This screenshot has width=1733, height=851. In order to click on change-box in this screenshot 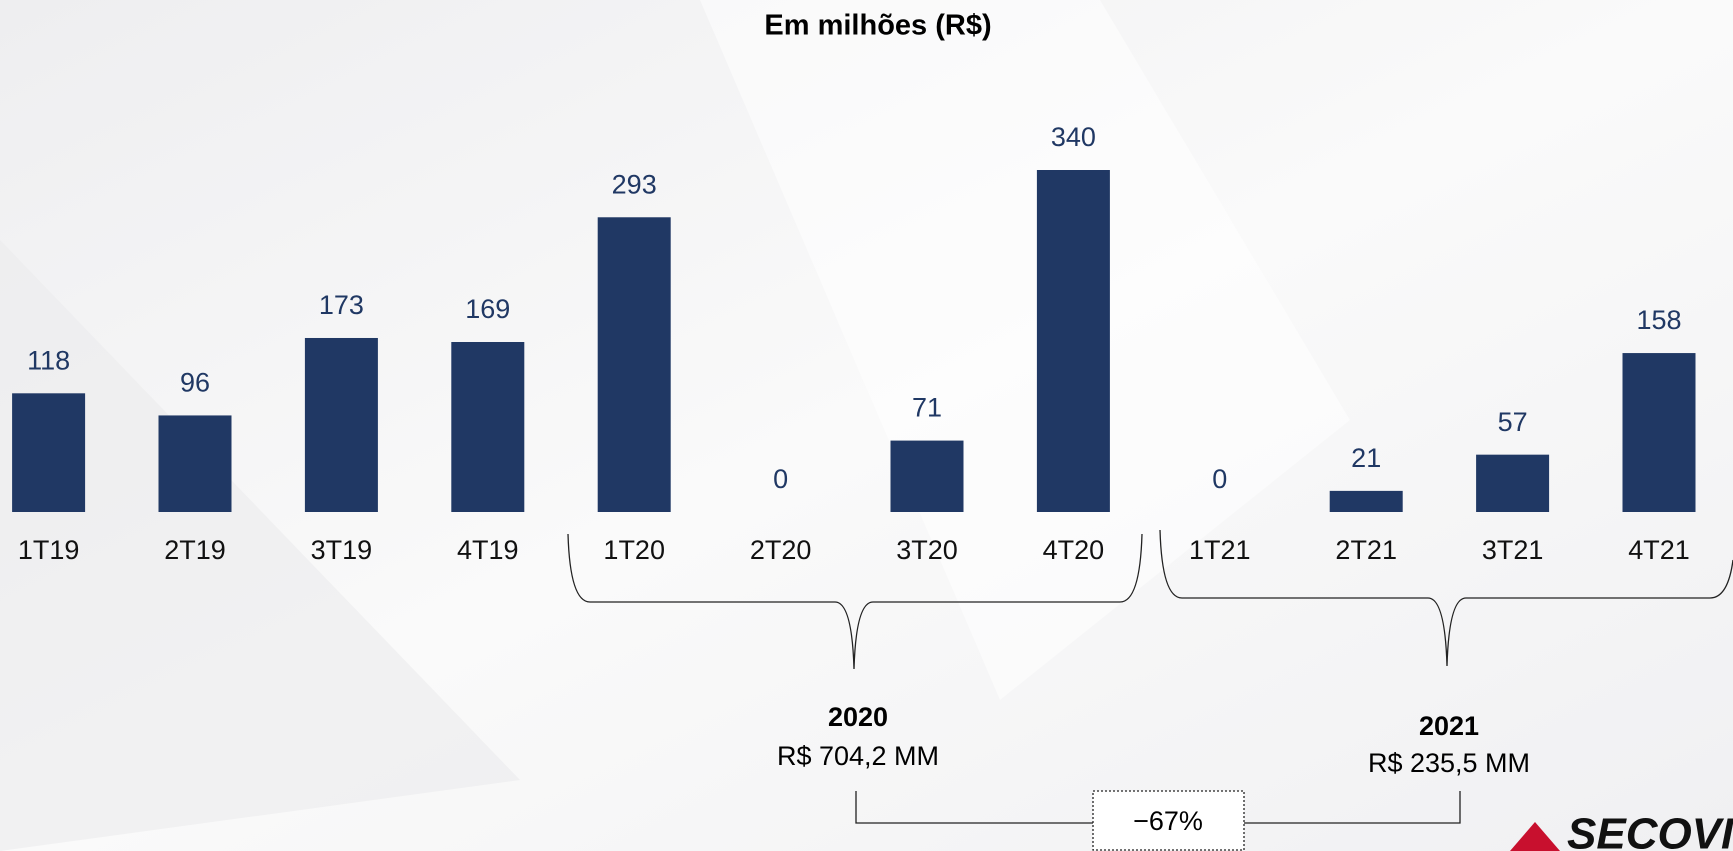, I will do `click(1168, 820)`.